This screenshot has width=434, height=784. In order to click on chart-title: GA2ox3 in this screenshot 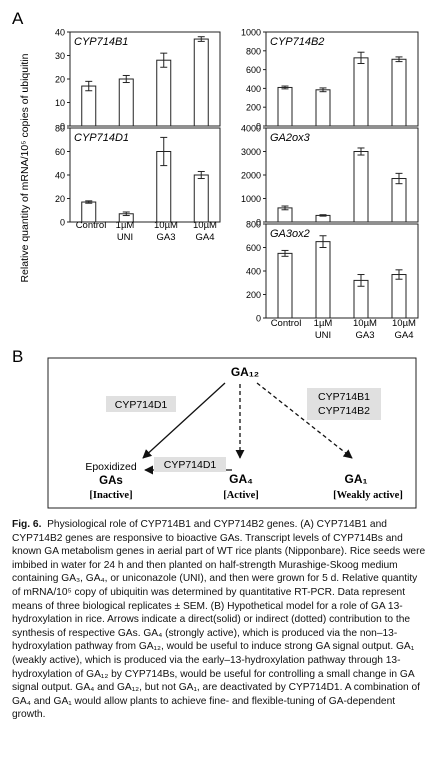, I will do `click(290, 138)`.